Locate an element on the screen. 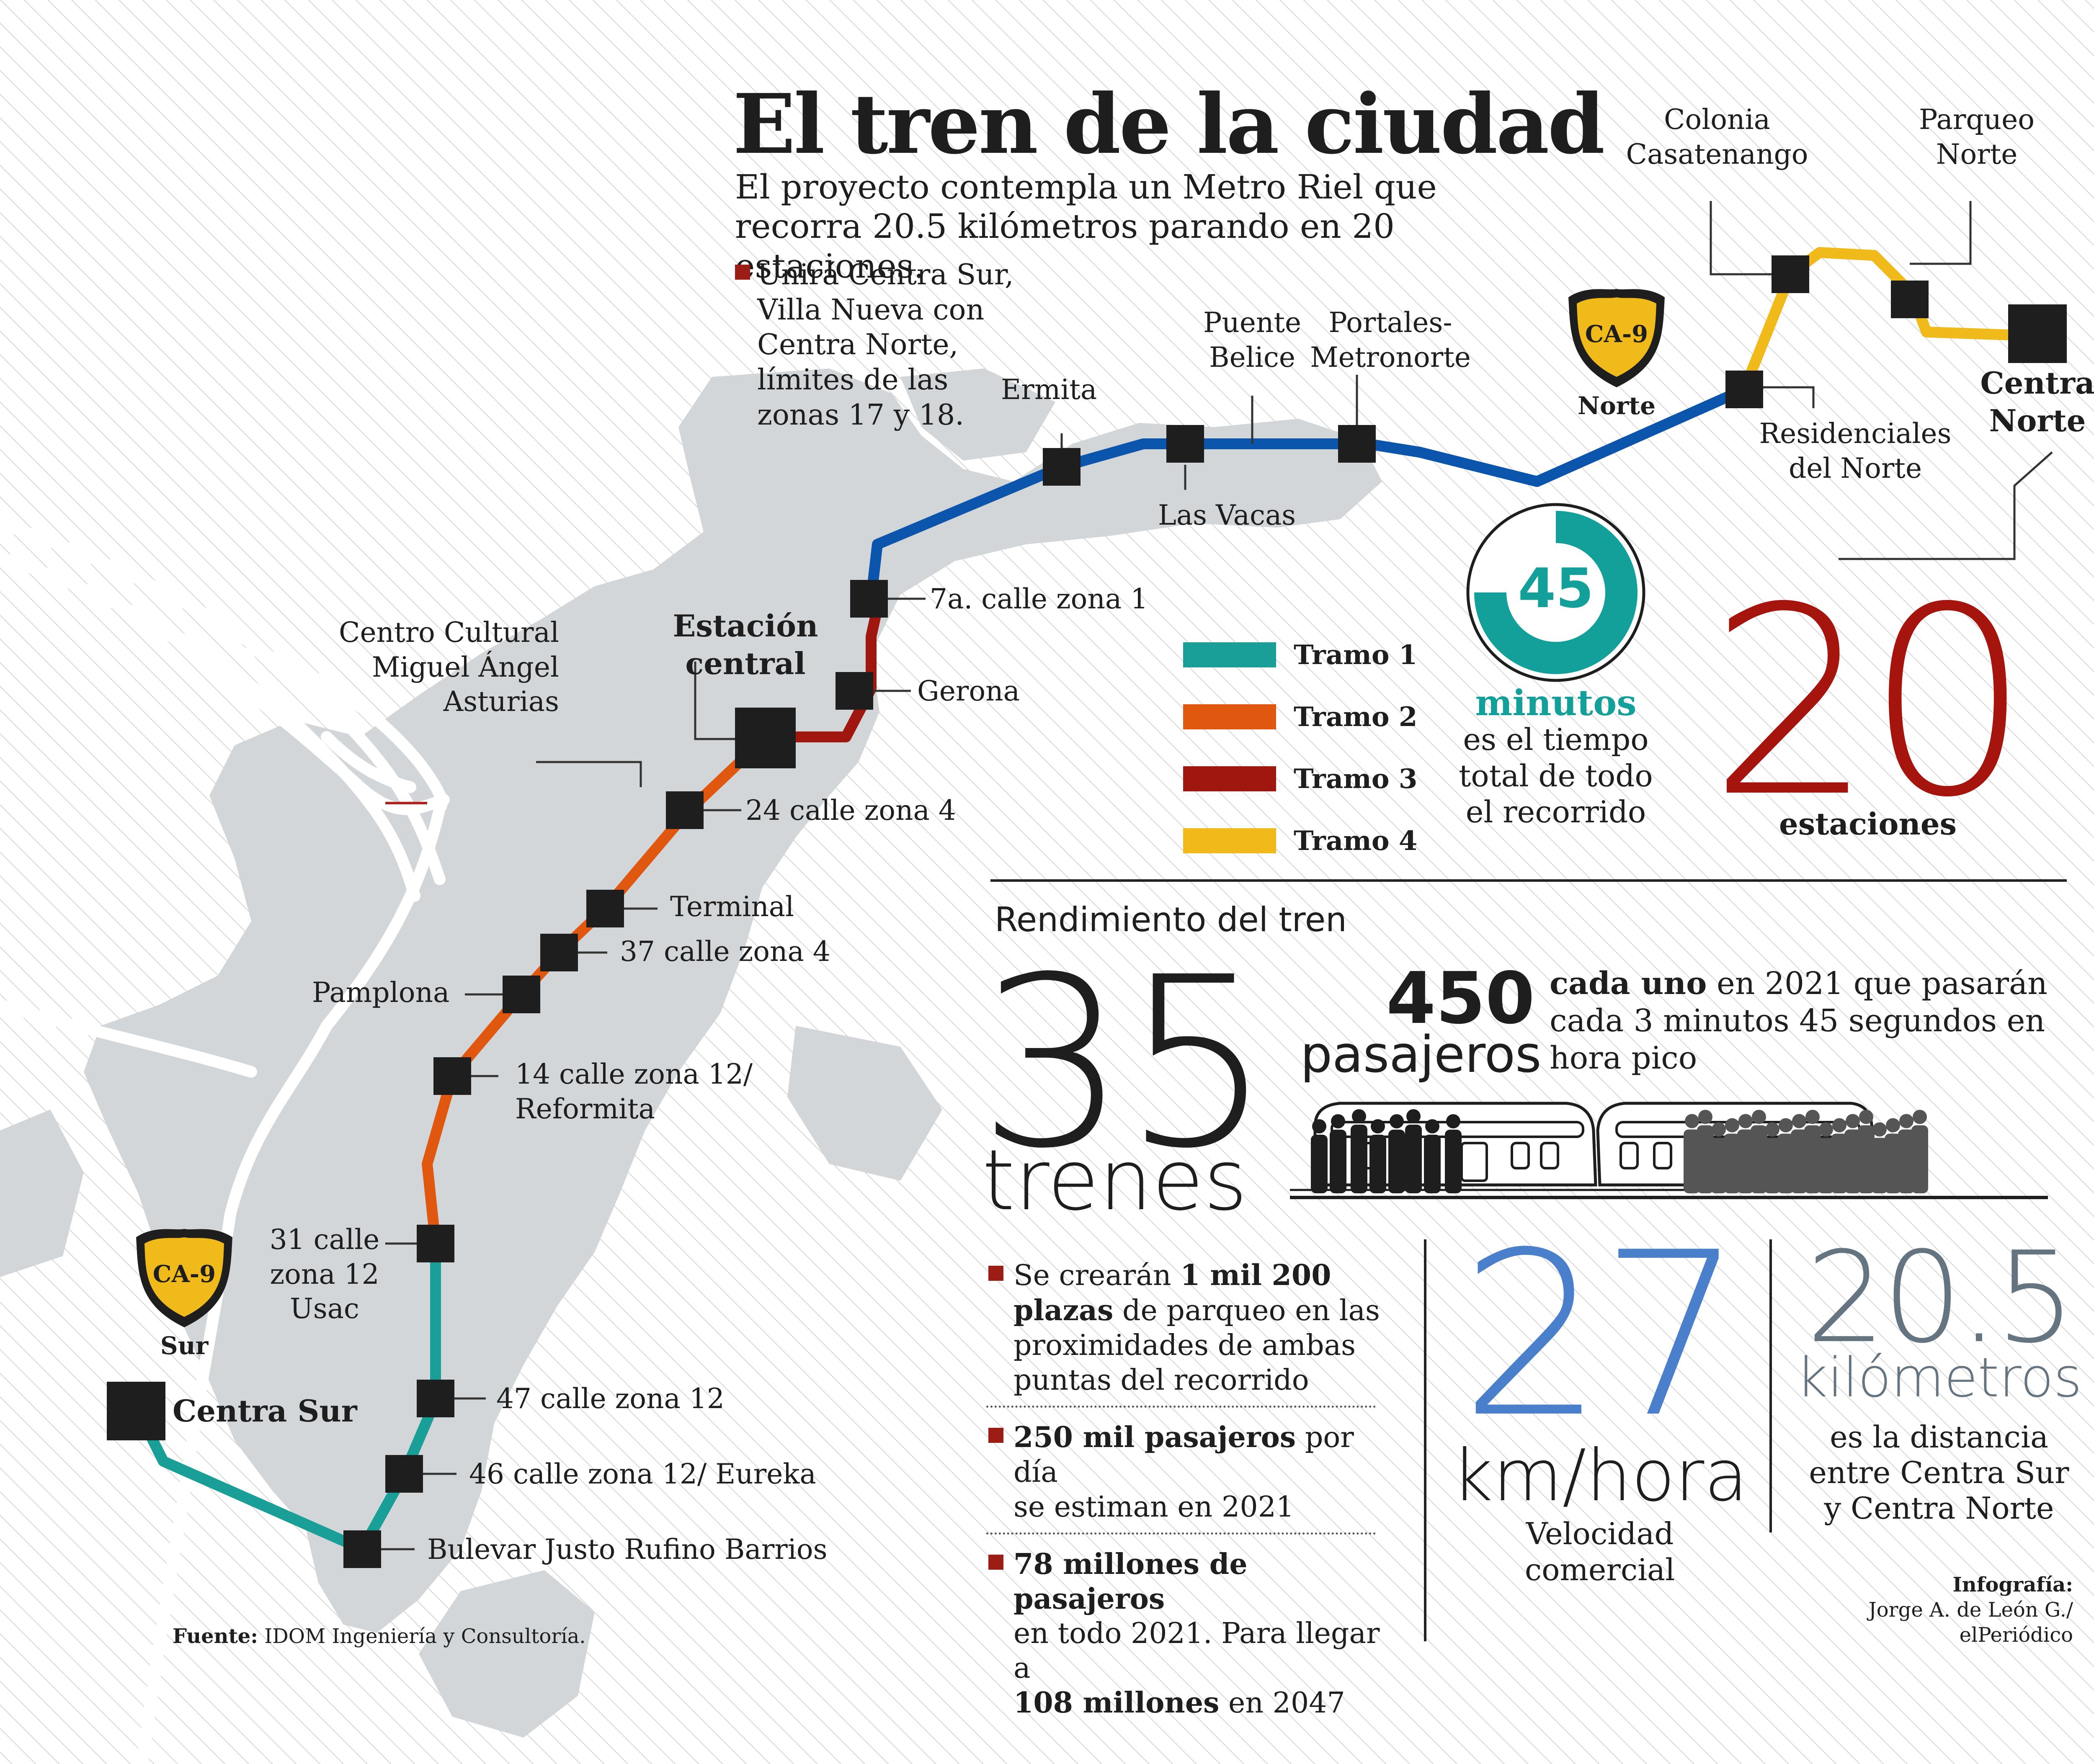 The height and width of the screenshot is (1764, 2094). section-divider is located at coordinates (1528, 881).